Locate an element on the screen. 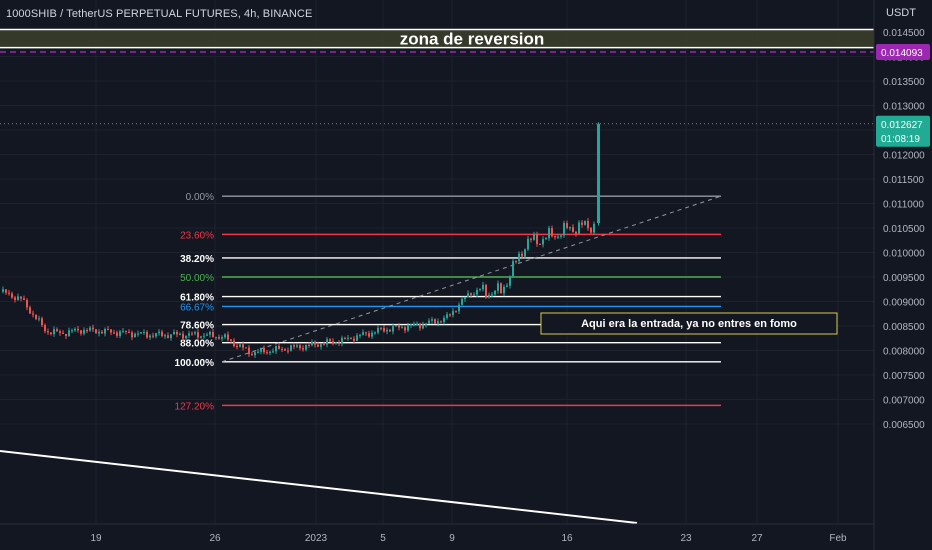 This screenshot has width=932, height=550. time-tick-label: 27 is located at coordinates (757, 538).